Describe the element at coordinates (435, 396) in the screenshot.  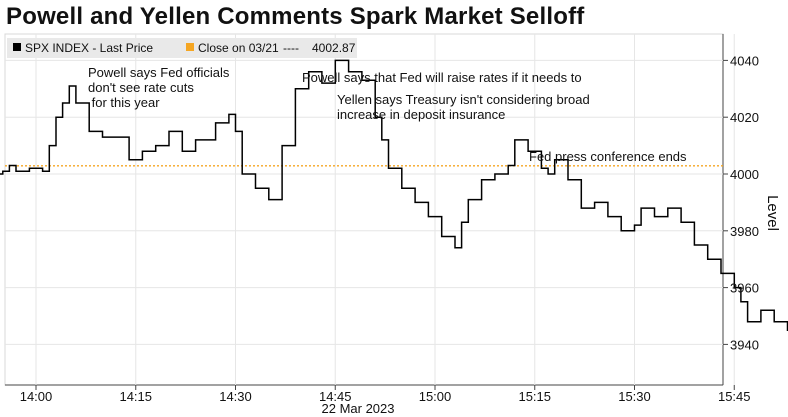
I see `x-tick-label-4: 15:00` at that location.